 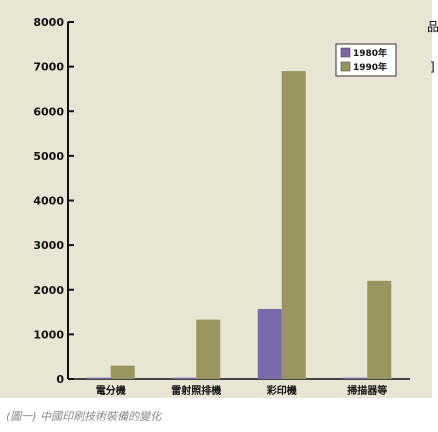 I want to click on x-axis-labels: 電分機 雷射照排機 彩印機 掃描器等, so click(x=242, y=390).